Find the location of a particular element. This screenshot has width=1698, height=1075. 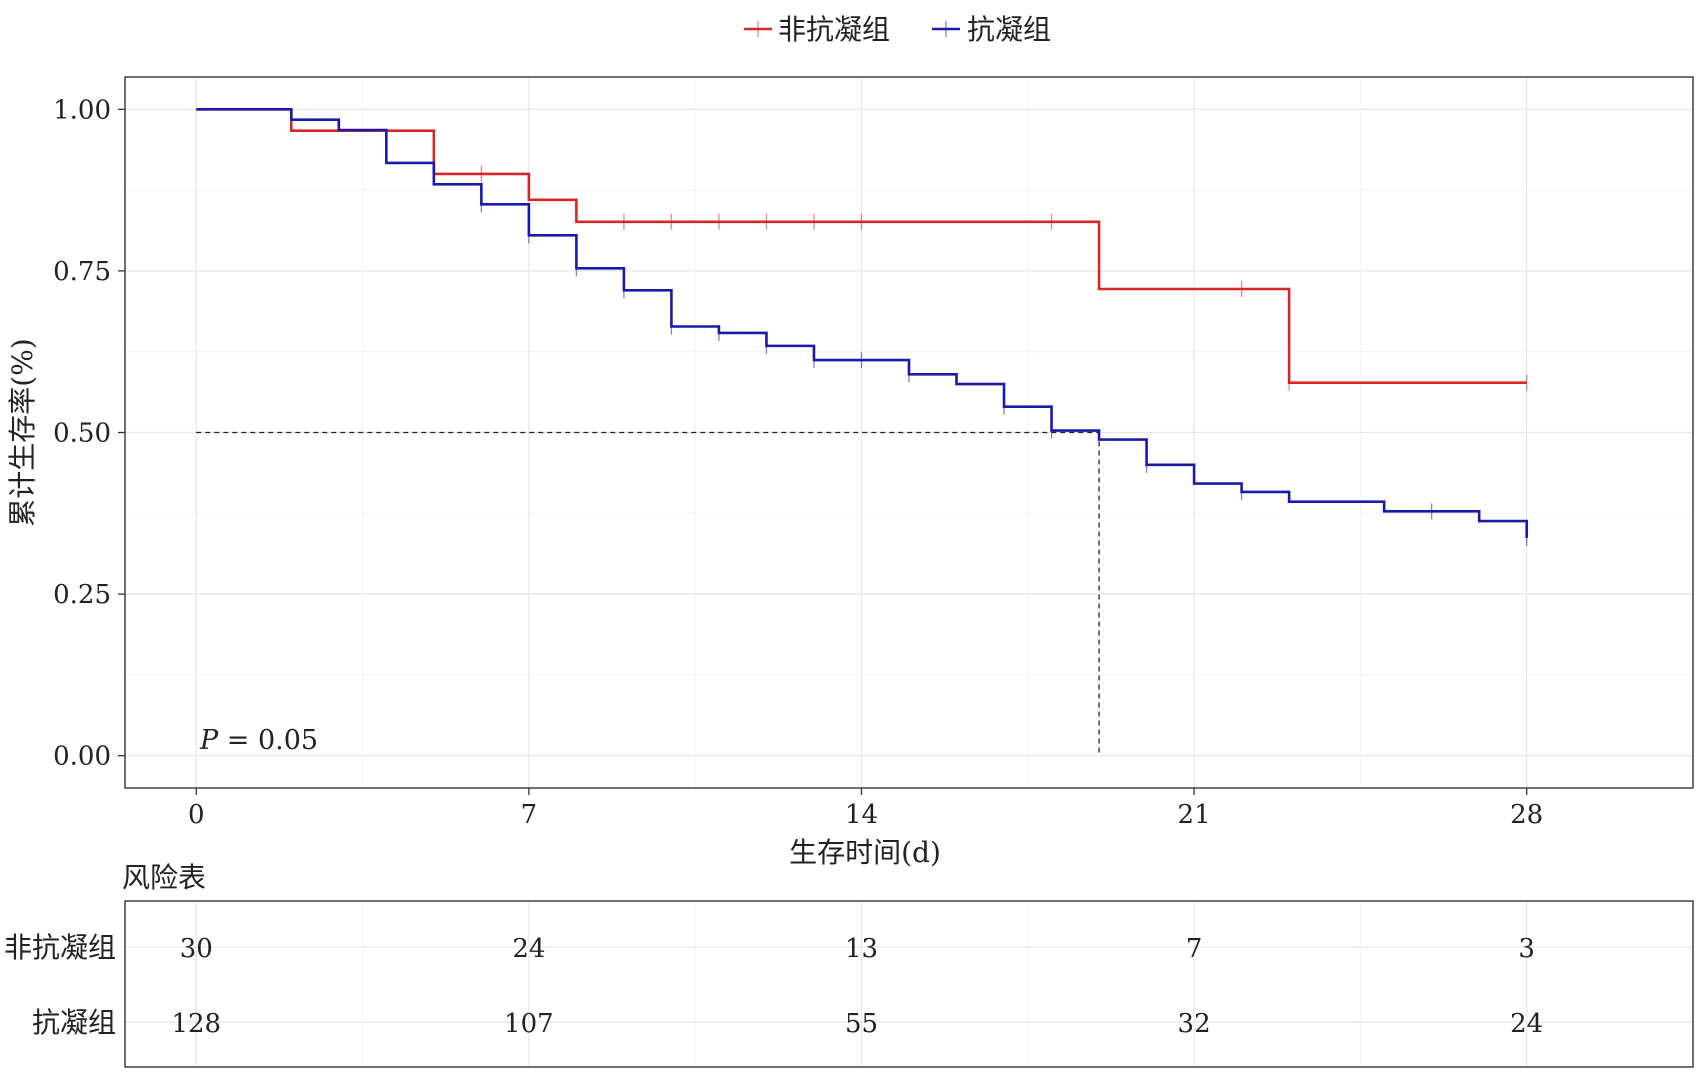

risk-cell: 3 is located at coordinates (1526, 949).